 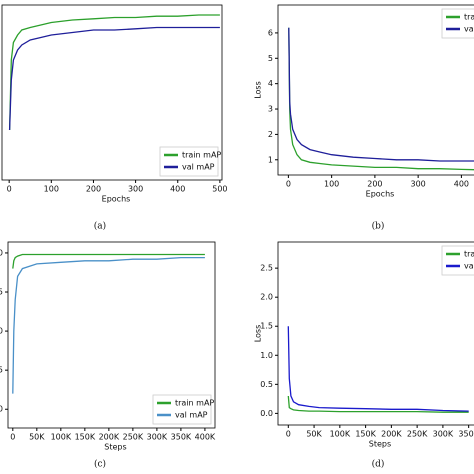 I want to click on caption: (a), so click(x=100, y=226).